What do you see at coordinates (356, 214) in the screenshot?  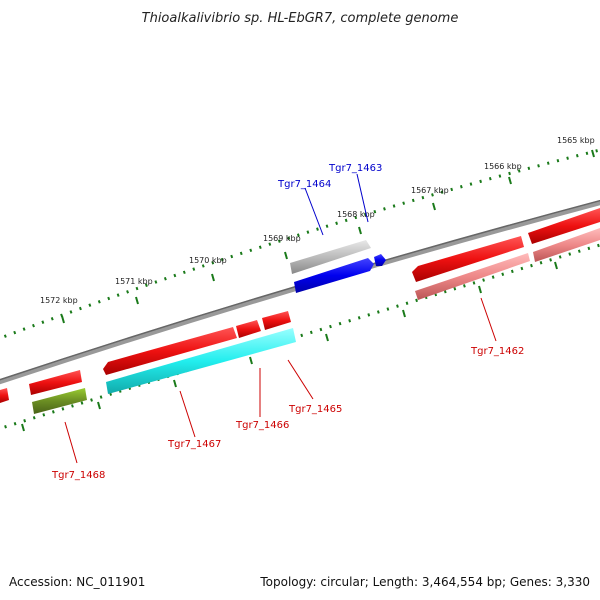 I see `tick-label: 1568 kbp` at bounding box center [356, 214].